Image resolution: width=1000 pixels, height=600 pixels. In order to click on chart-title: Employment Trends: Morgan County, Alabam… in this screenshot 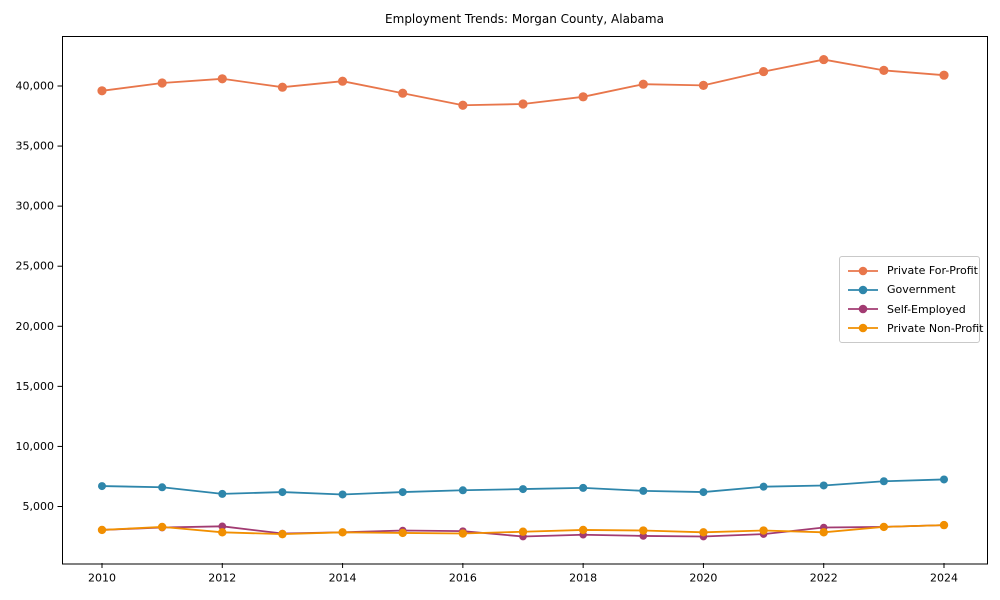, I will do `click(524, 19)`.